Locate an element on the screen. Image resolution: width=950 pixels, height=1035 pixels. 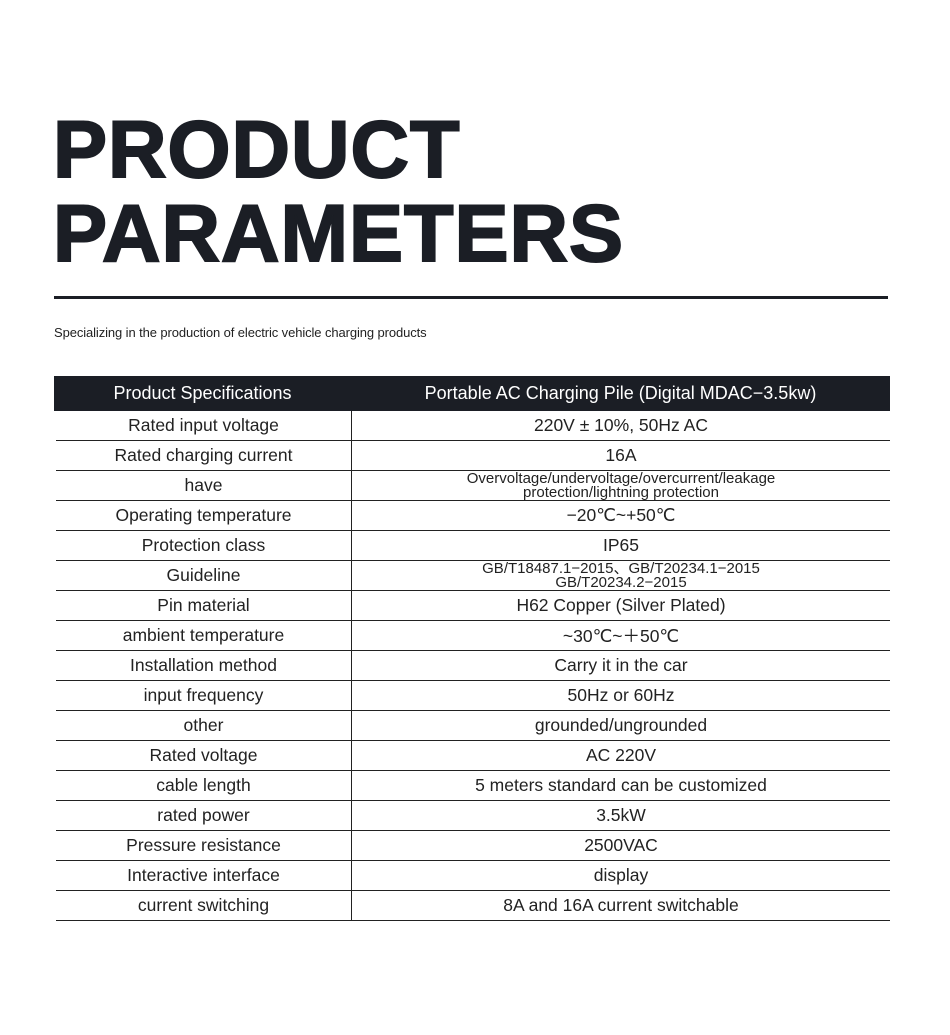
row-value: Carry it in the car is located at coordinates (621, 665).